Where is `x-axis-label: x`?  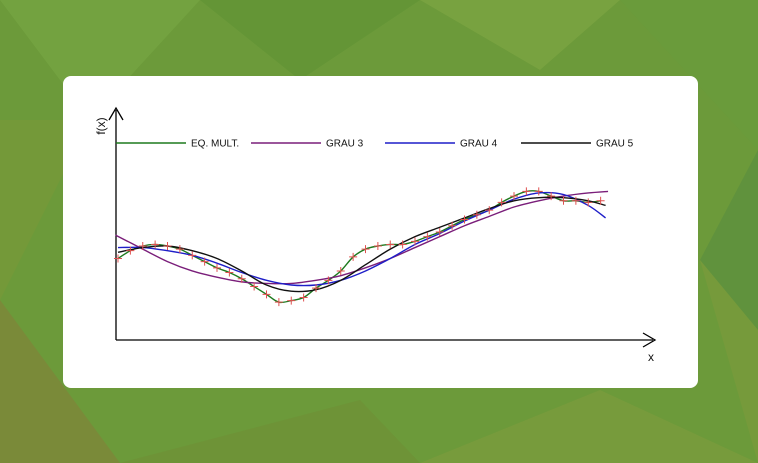
x-axis-label: x is located at coordinates (651, 357).